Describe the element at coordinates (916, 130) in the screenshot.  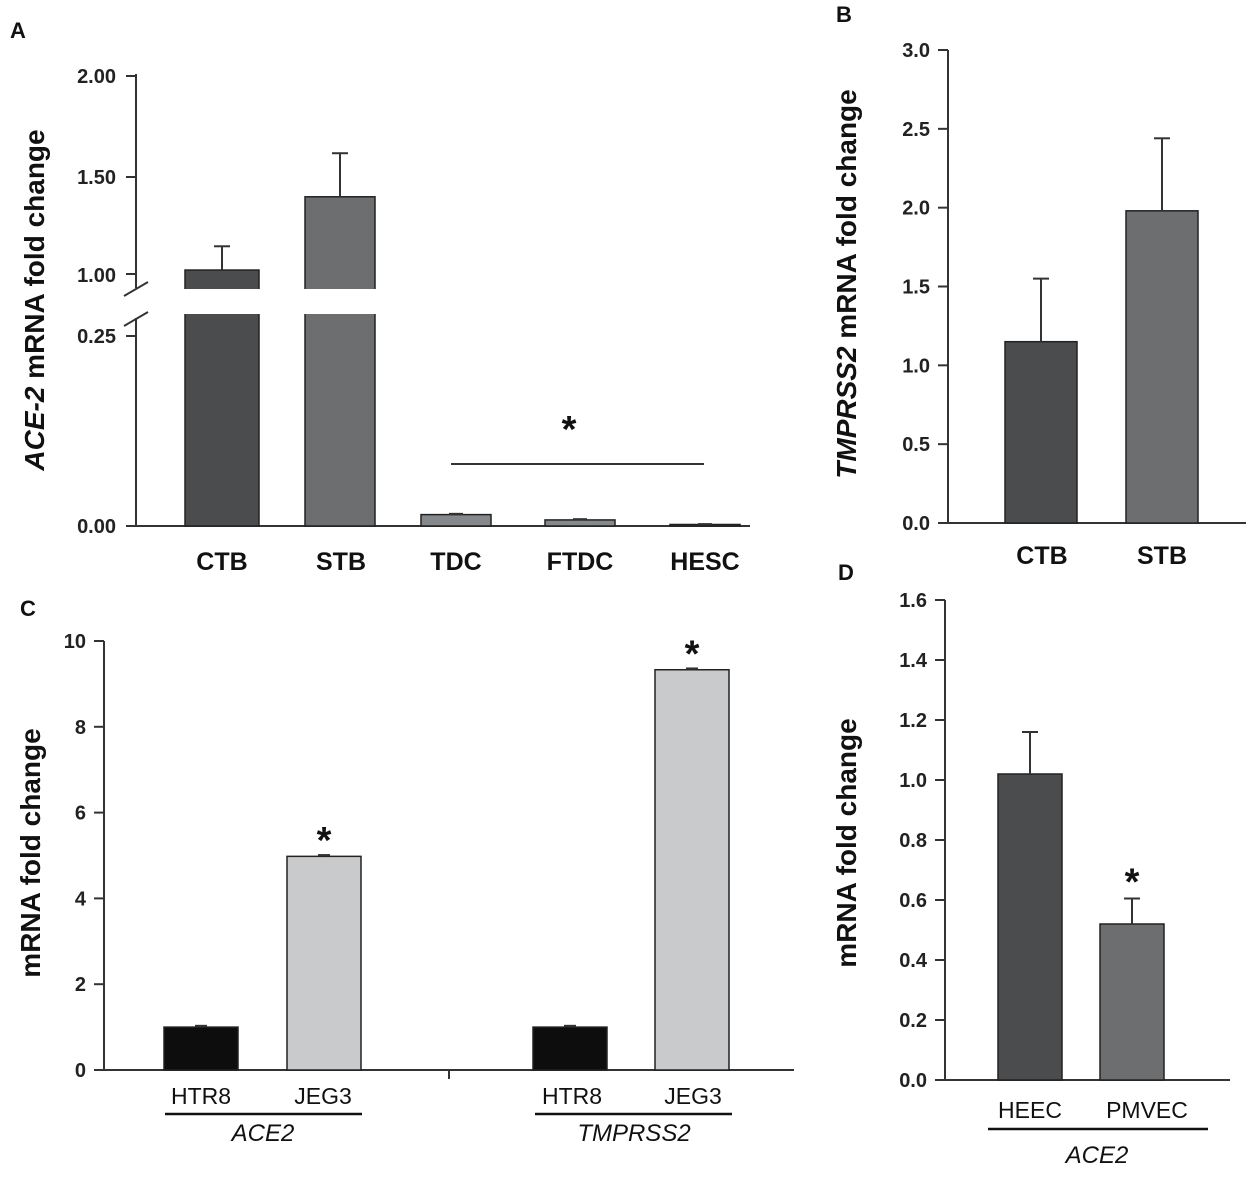
I see `panel-b-ytick-label: 2.5` at that location.